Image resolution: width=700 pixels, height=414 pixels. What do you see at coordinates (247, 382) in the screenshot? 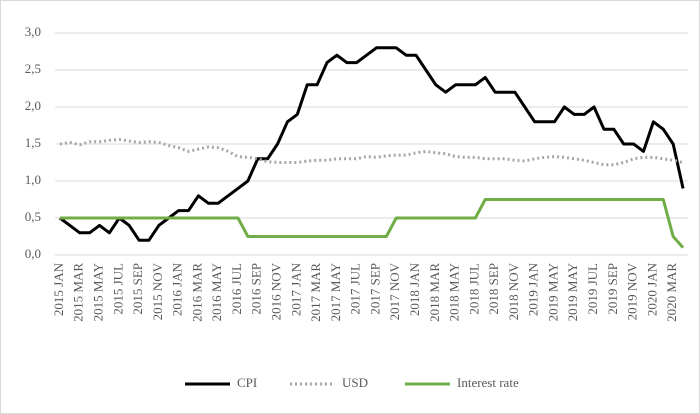
I see `legend-label: CPI` at bounding box center [247, 382].